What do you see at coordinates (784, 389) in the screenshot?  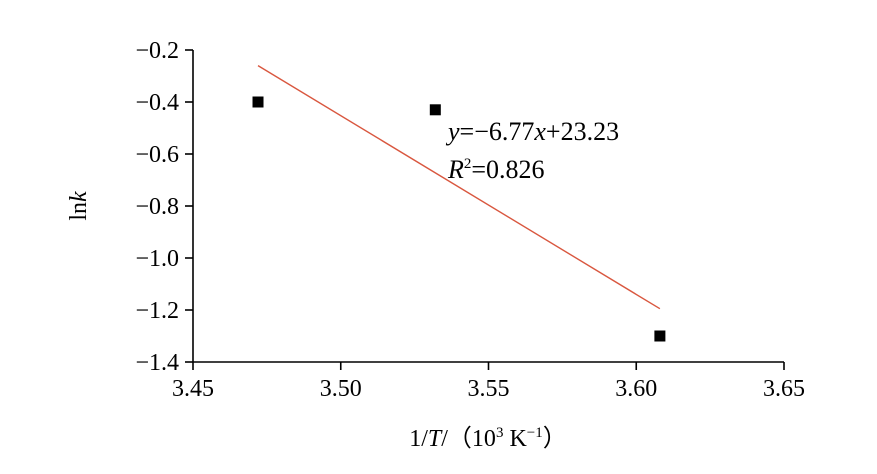 I see `x-tick-label: 3.65` at bounding box center [784, 389].